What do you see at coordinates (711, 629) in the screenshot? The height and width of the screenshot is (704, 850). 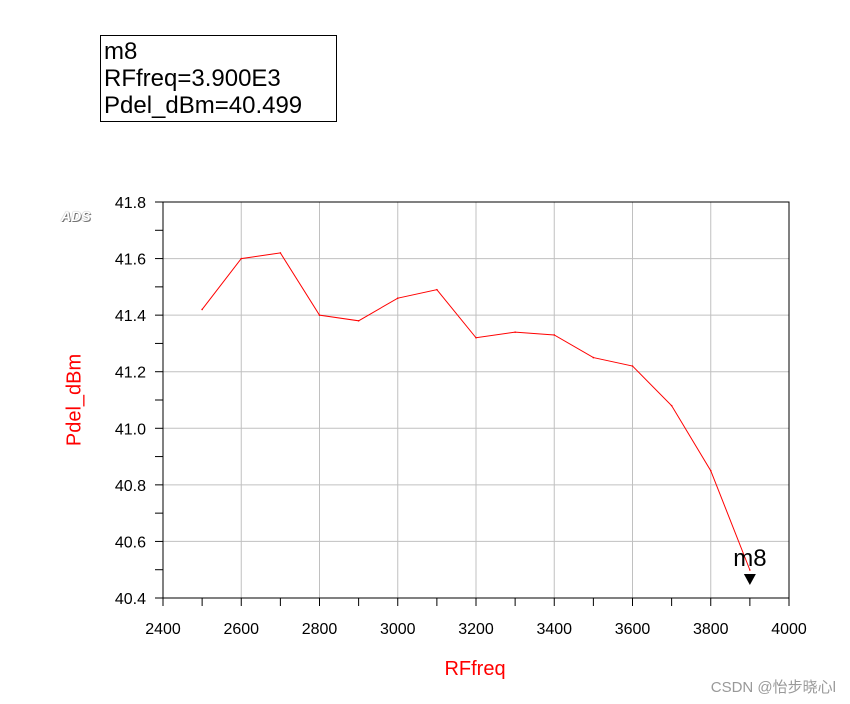 I see `x-tick-label: 3800` at bounding box center [711, 629].